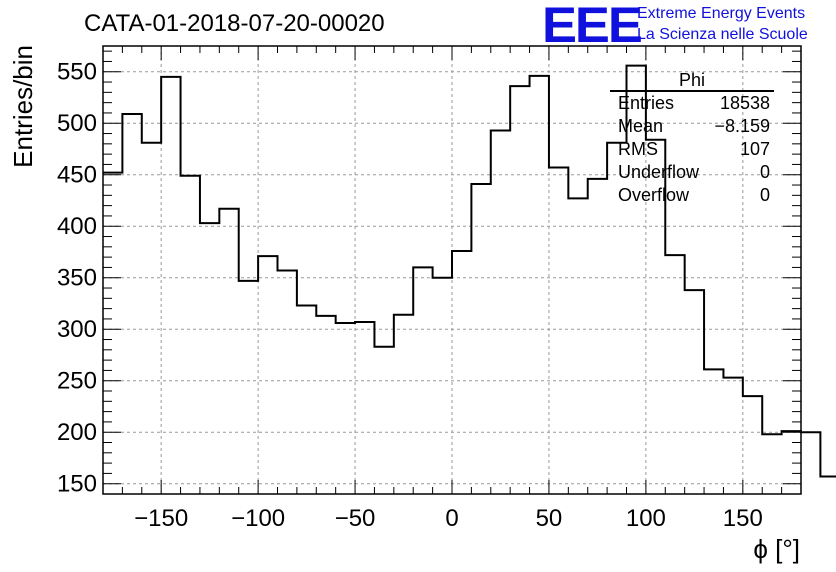 This screenshot has height=572, width=836. What do you see at coordinates (77, 329) in the screenshot?
I see `y-tick-label: 300` at bounding box center [77, 329].